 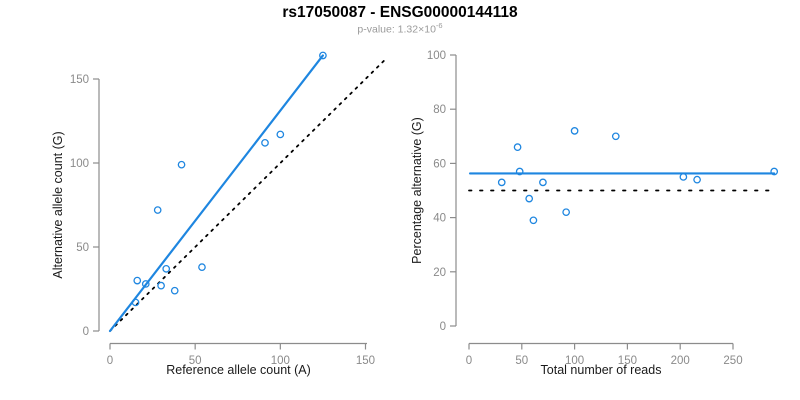 What do you see at coordinates (86, 332) in the screenshot?
I see `left-y-tick-label: 0` at bounding box center [86, 332].